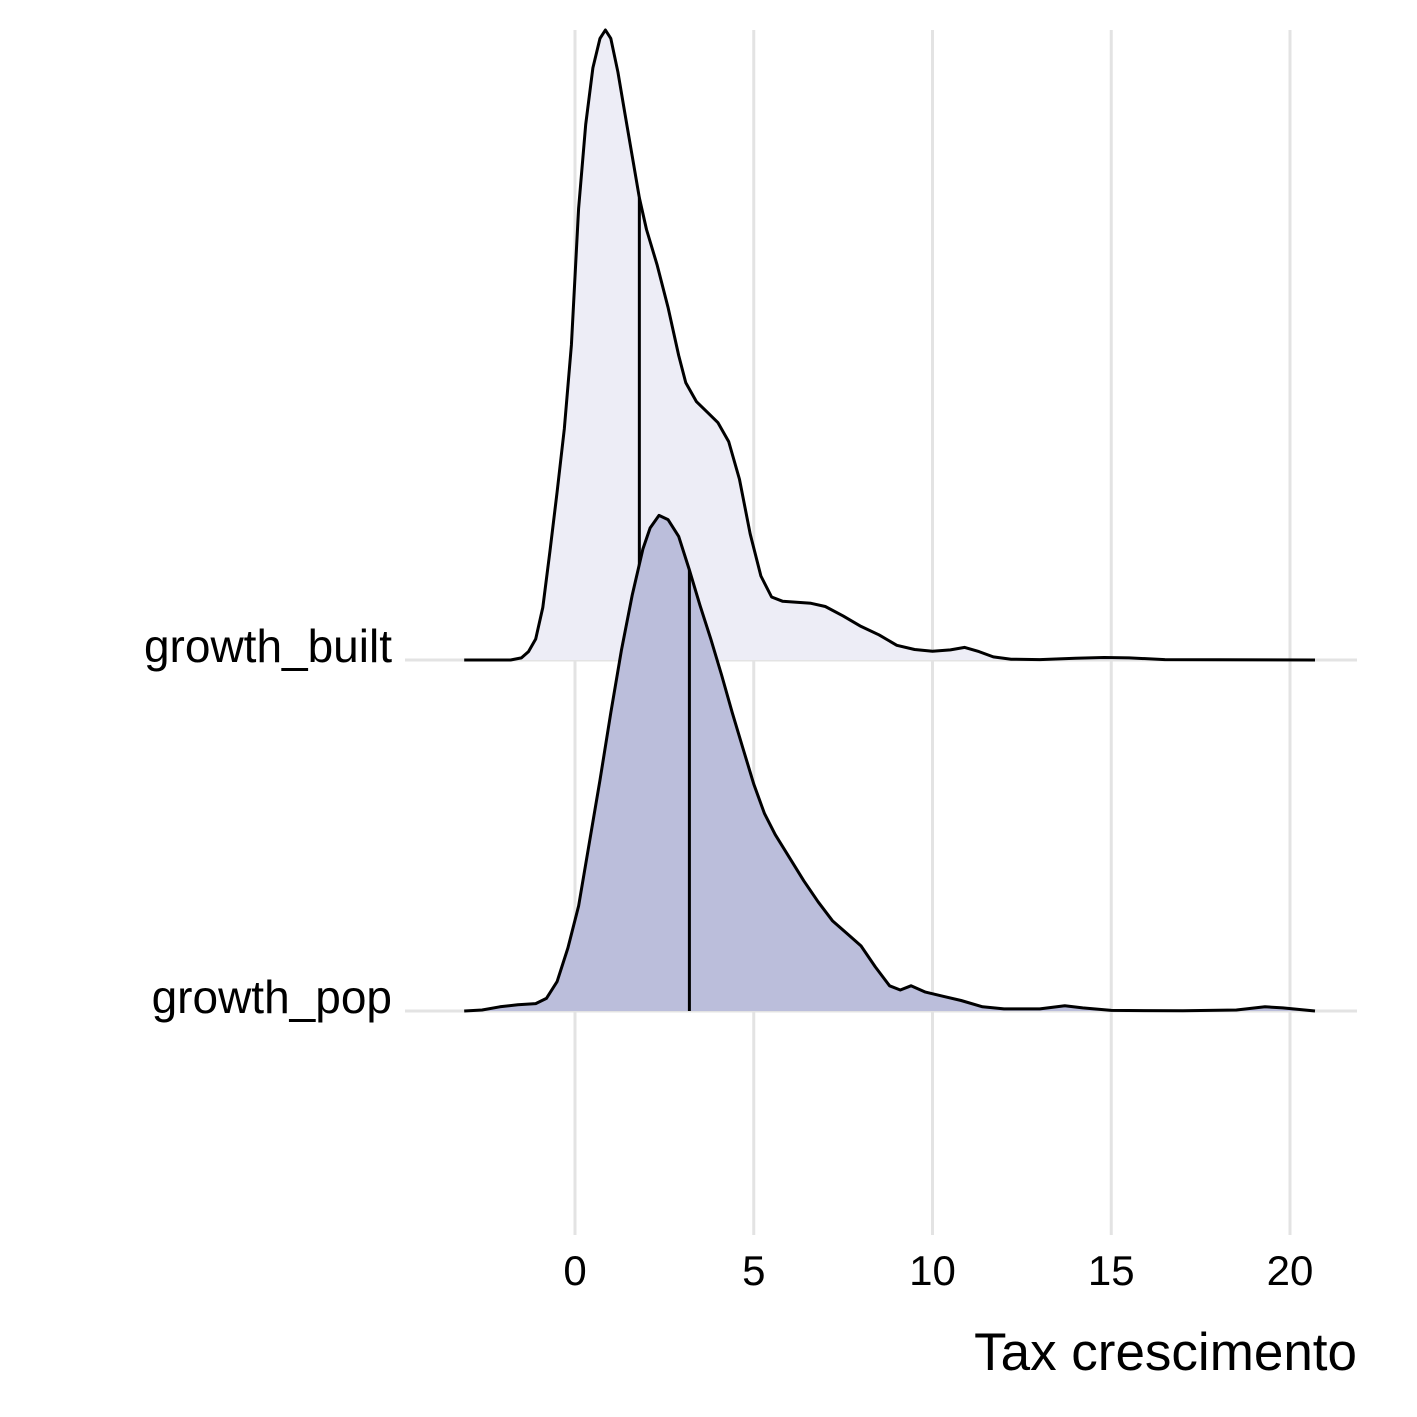 The image size is (1417, 1417). I want to click on category-label-growth_built: growth_built, so click(268, 646).